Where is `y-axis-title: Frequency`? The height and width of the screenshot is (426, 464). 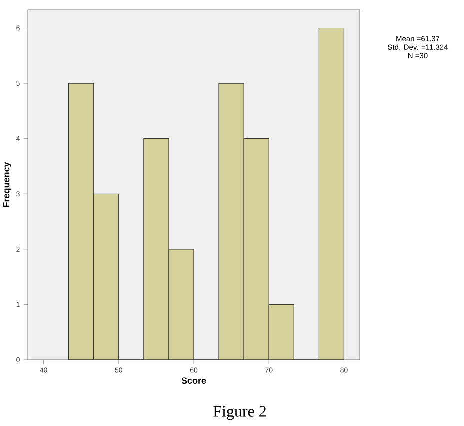 y-axis-title: Frequency is located at coordinates (7, 185).